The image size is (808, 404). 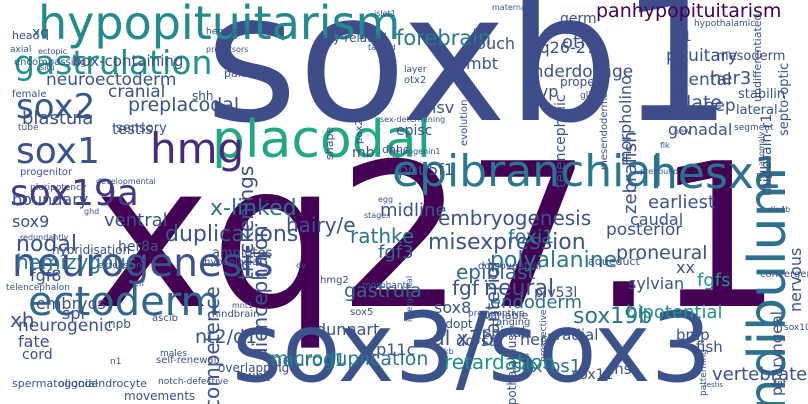 I want to click on cloud-word: forebrain, so click(x=444, y=38).